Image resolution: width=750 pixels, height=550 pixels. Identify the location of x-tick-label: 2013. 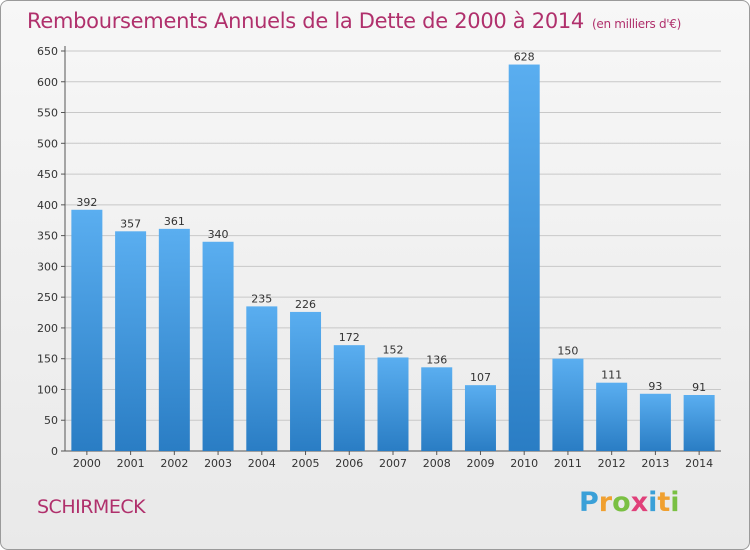
(655, 463).